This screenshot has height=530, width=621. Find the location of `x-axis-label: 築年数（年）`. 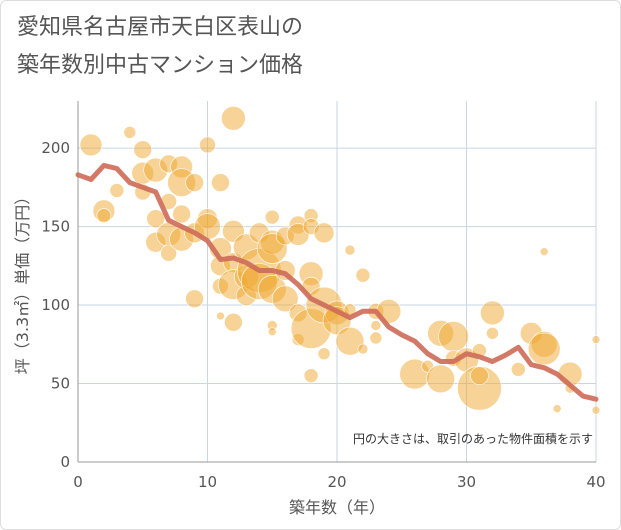

x-axis-label: 築年数（年） is located at coordinates (337, 507).